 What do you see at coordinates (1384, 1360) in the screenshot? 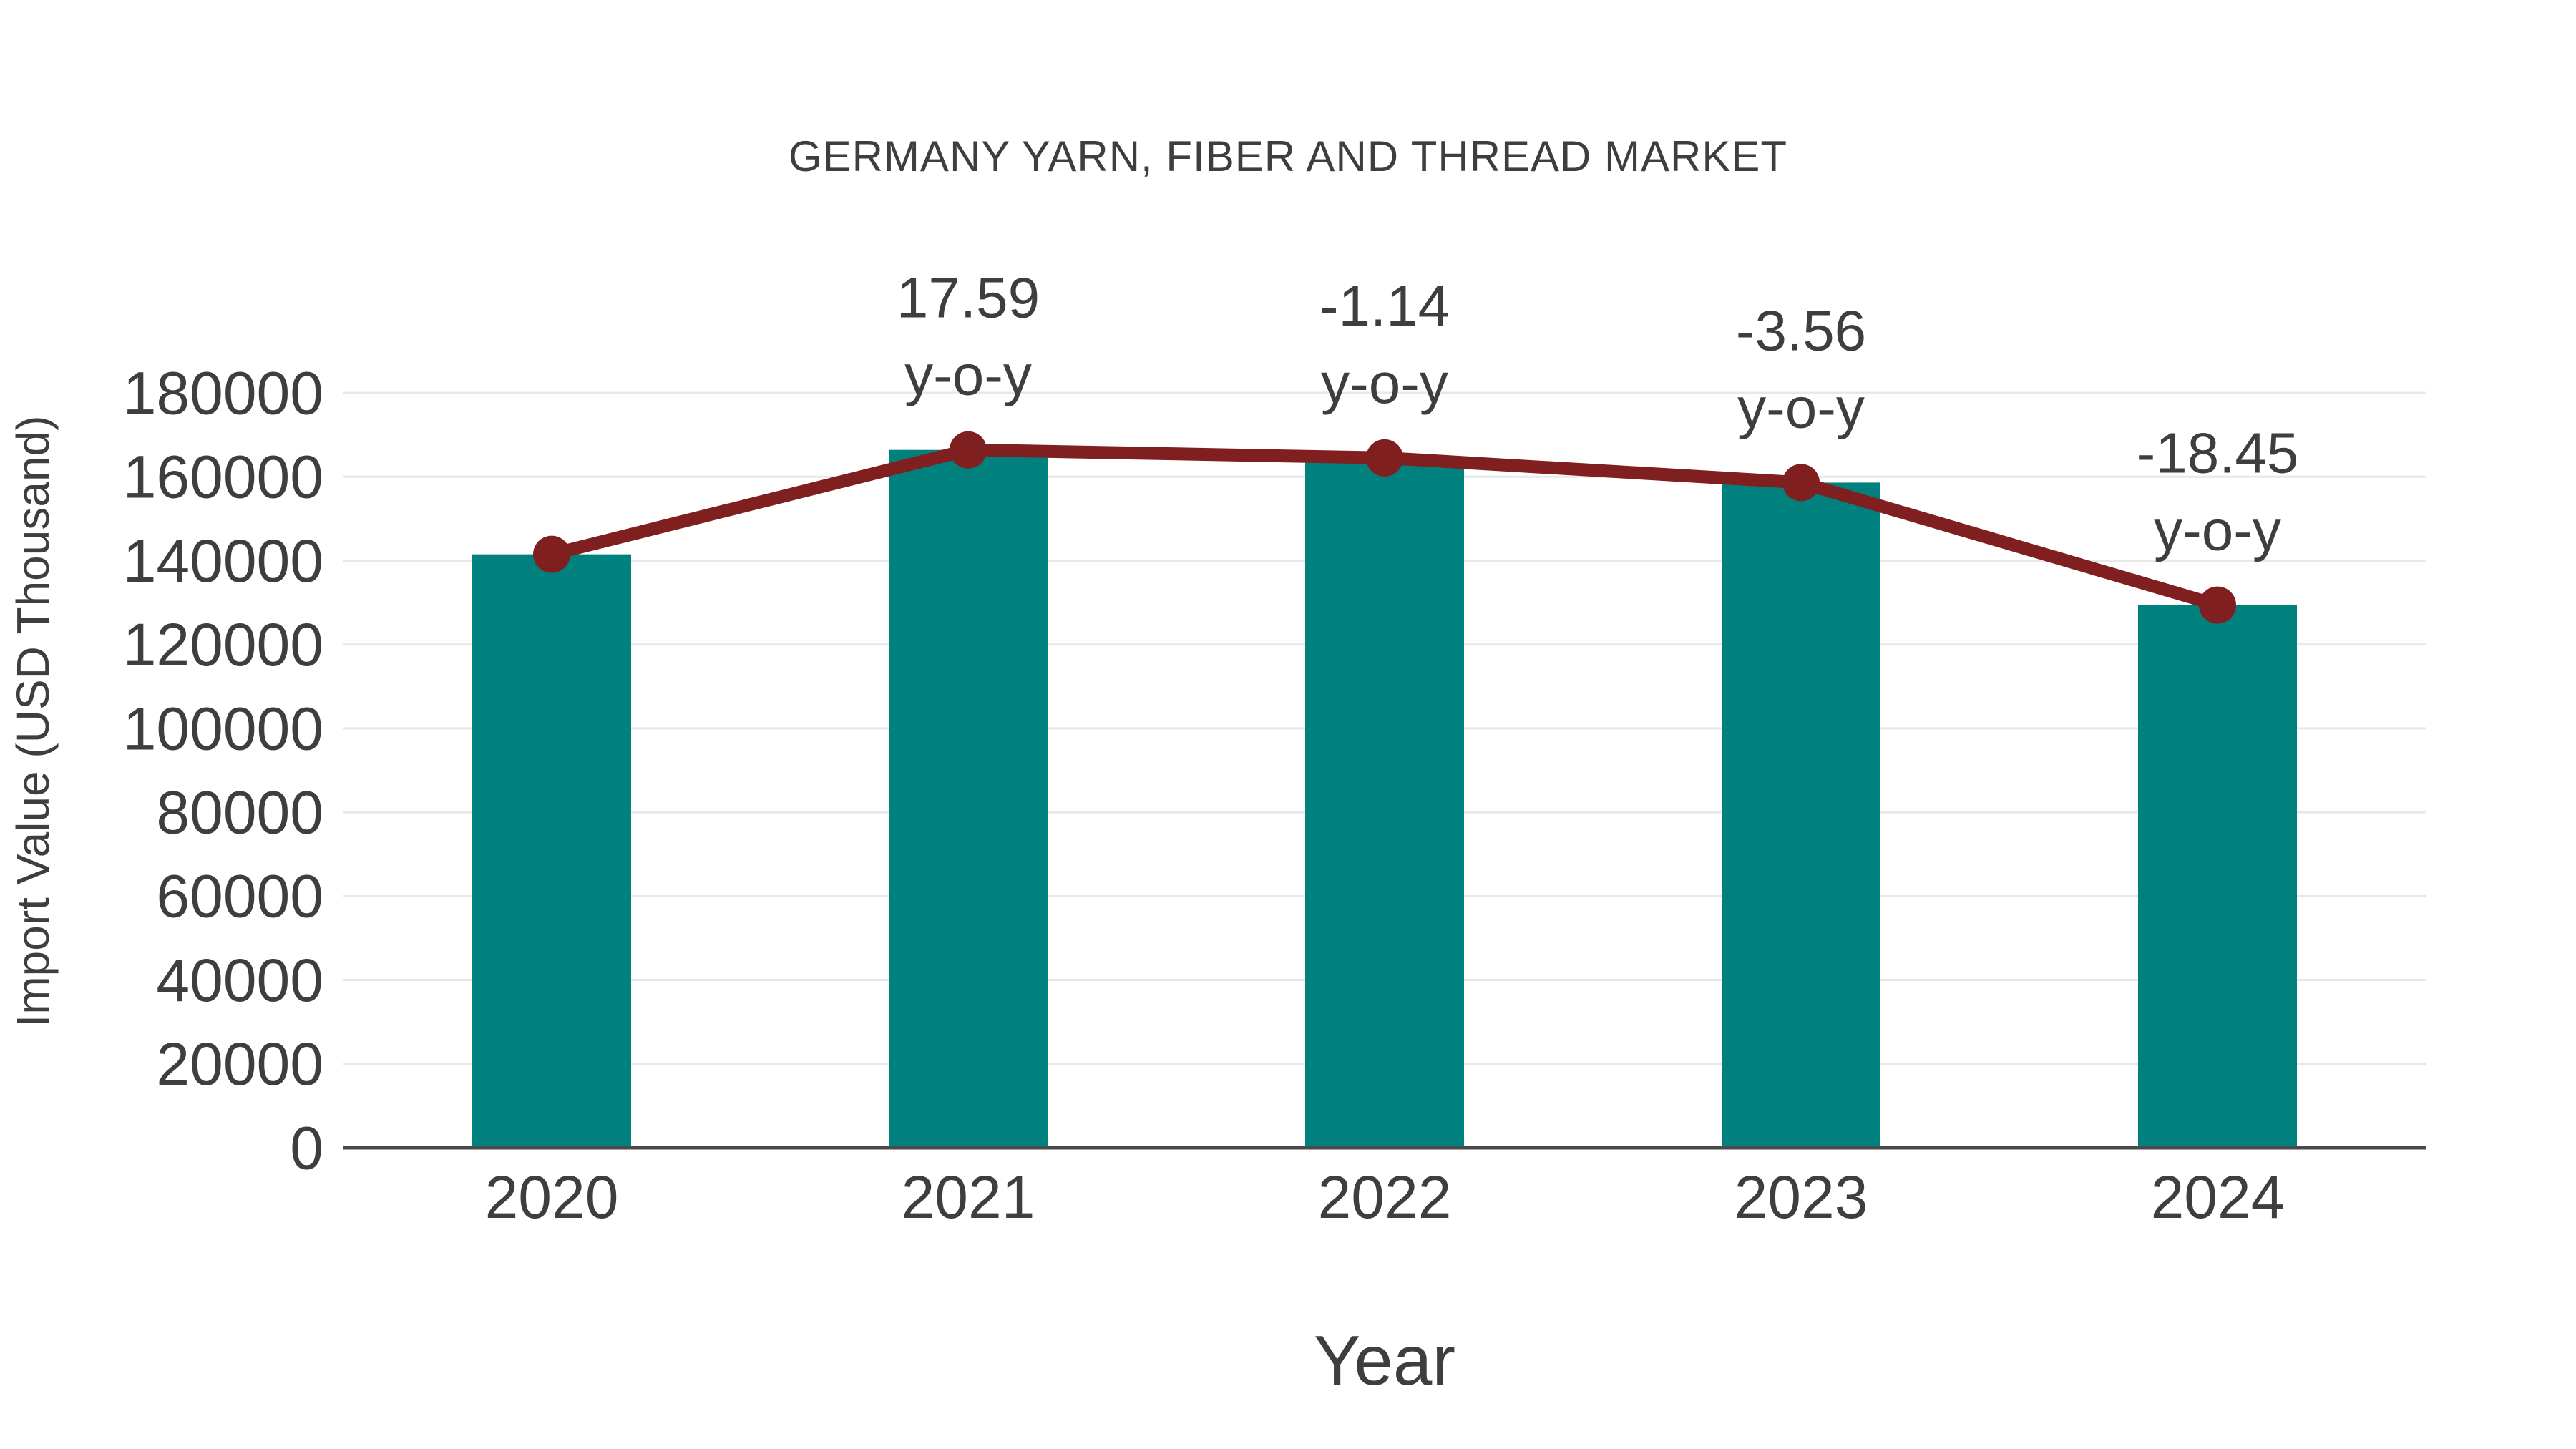
I see `x-axis-title: Year` at bounding box center [1384, 1360].